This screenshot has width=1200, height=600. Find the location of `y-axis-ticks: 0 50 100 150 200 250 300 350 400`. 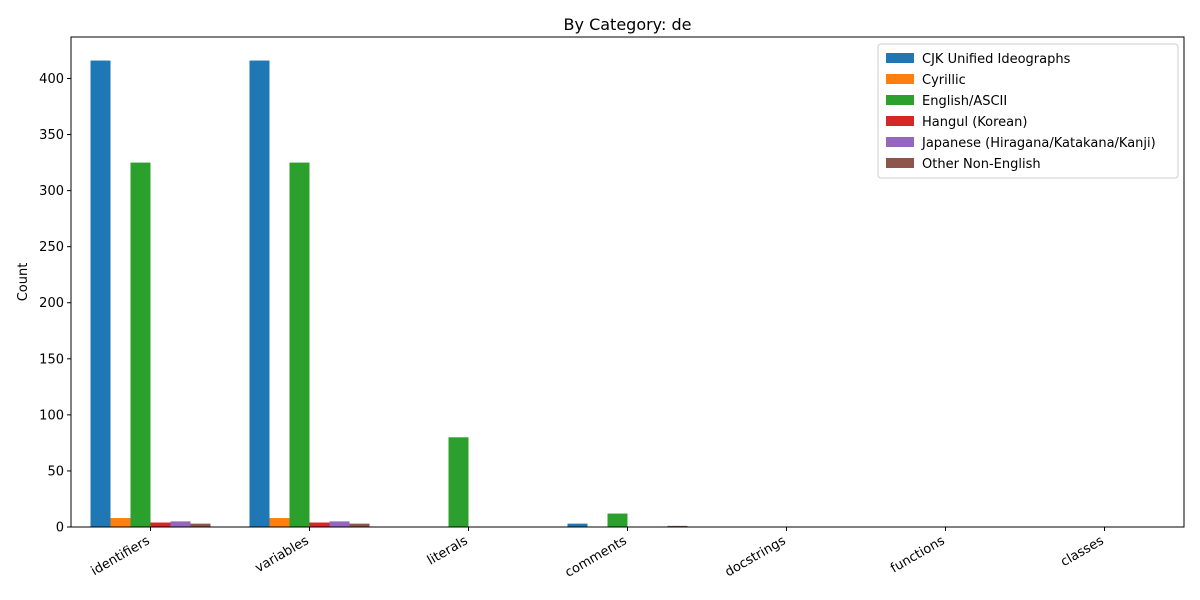

y-axis-ticks: 0 50 100 150 200 250 300 350 400 is located at coordinates (55, 304).